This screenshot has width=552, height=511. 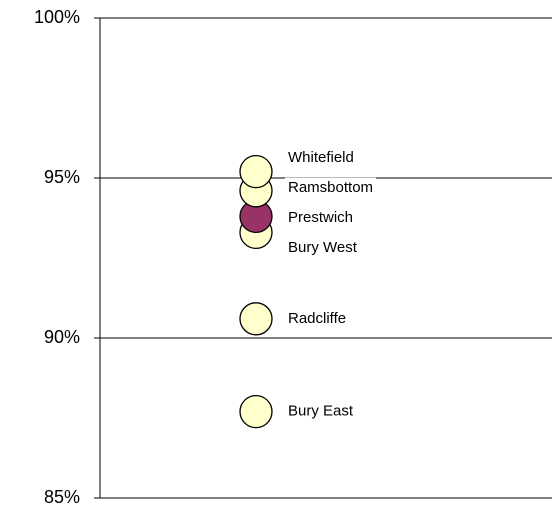 I want to click on point-label: Bury East, so click(x=321, y=411).